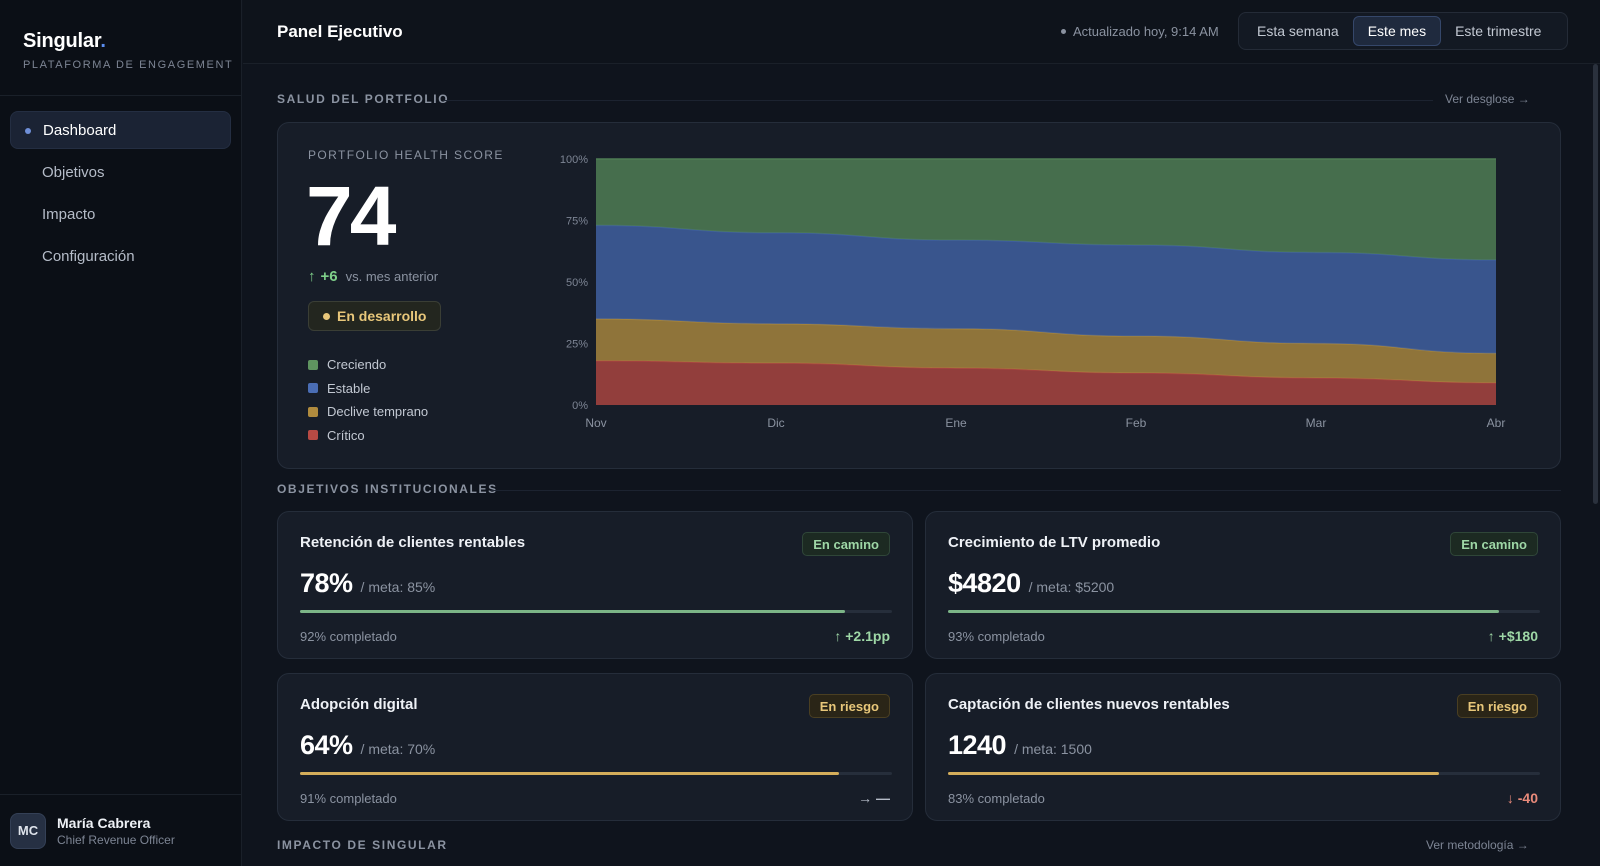 The width and height of the screenshot is (1600, 866). Describe the element at coordinates (1496, 423) in the screenshot. I see `x-tick-label: Abr` at that location.